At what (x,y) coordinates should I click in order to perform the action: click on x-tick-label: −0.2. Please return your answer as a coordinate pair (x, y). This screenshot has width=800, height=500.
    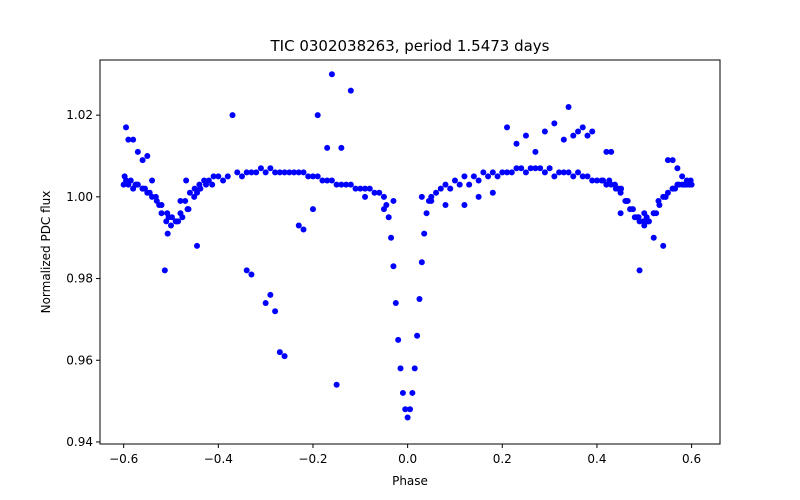
    Looking at the image, I should click on (312, 459).